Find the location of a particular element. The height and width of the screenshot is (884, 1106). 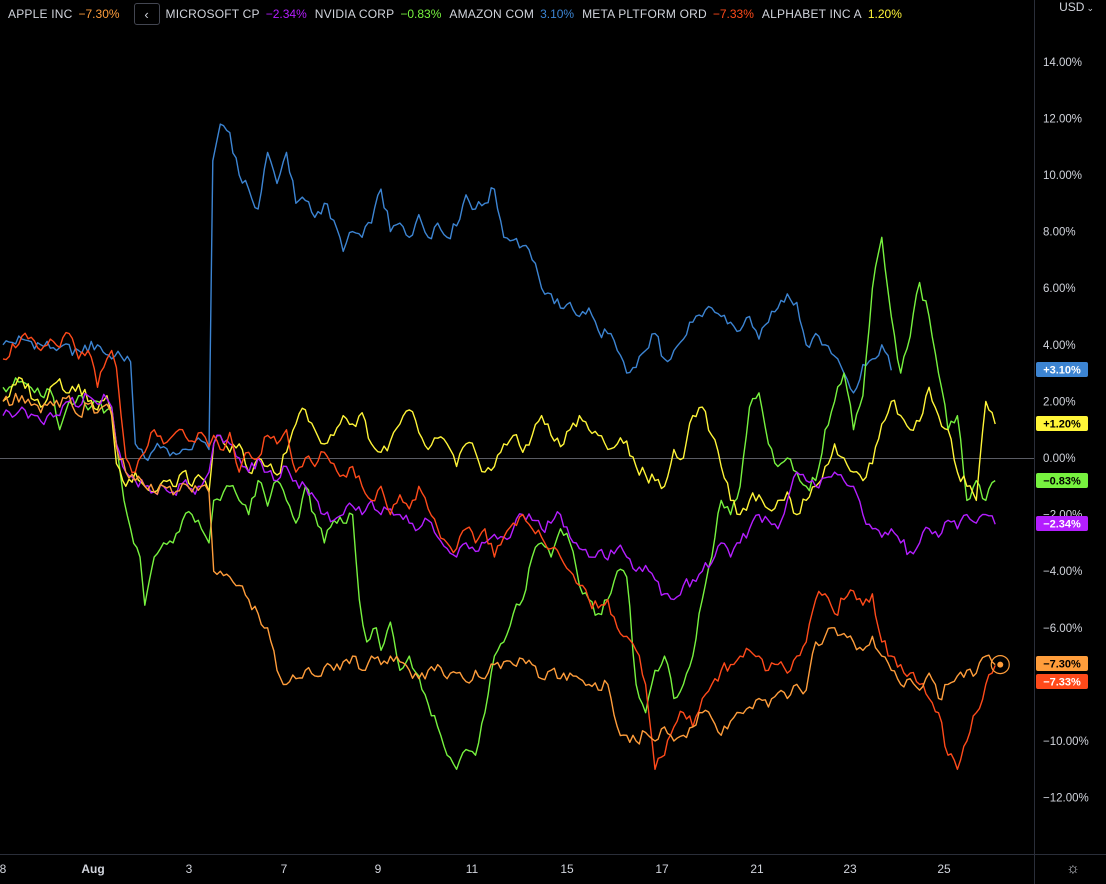

x-tick-label: 11 is located at coordinates (472, 869).